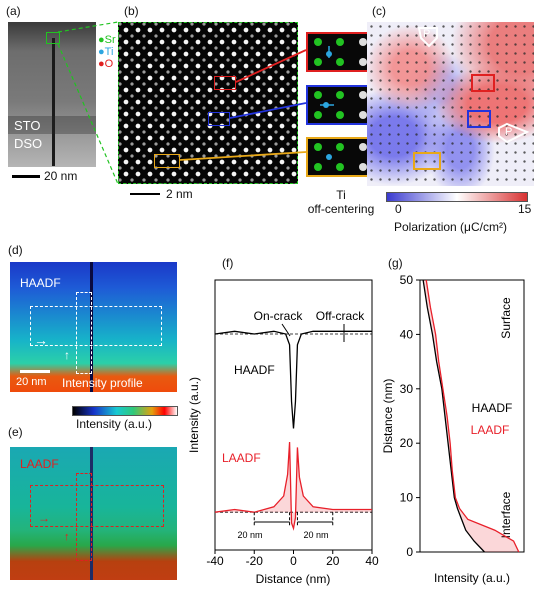 The image size is (552, 596). I want to click on horizontal-profile-box, so click(96, 326).